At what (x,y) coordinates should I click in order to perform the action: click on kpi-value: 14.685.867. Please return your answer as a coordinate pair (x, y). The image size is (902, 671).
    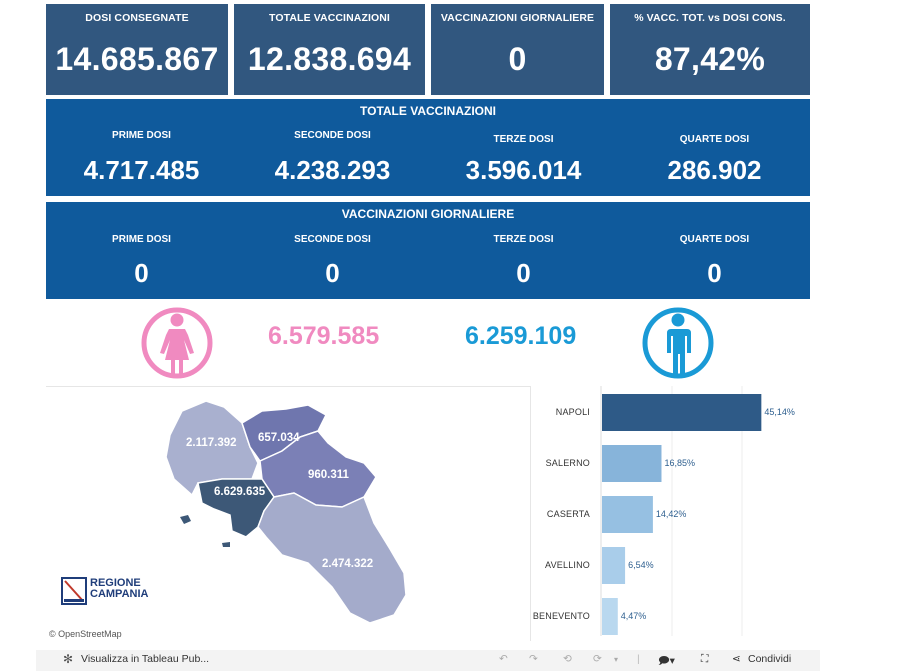
    Looking at the image, I should click on (137, 59).